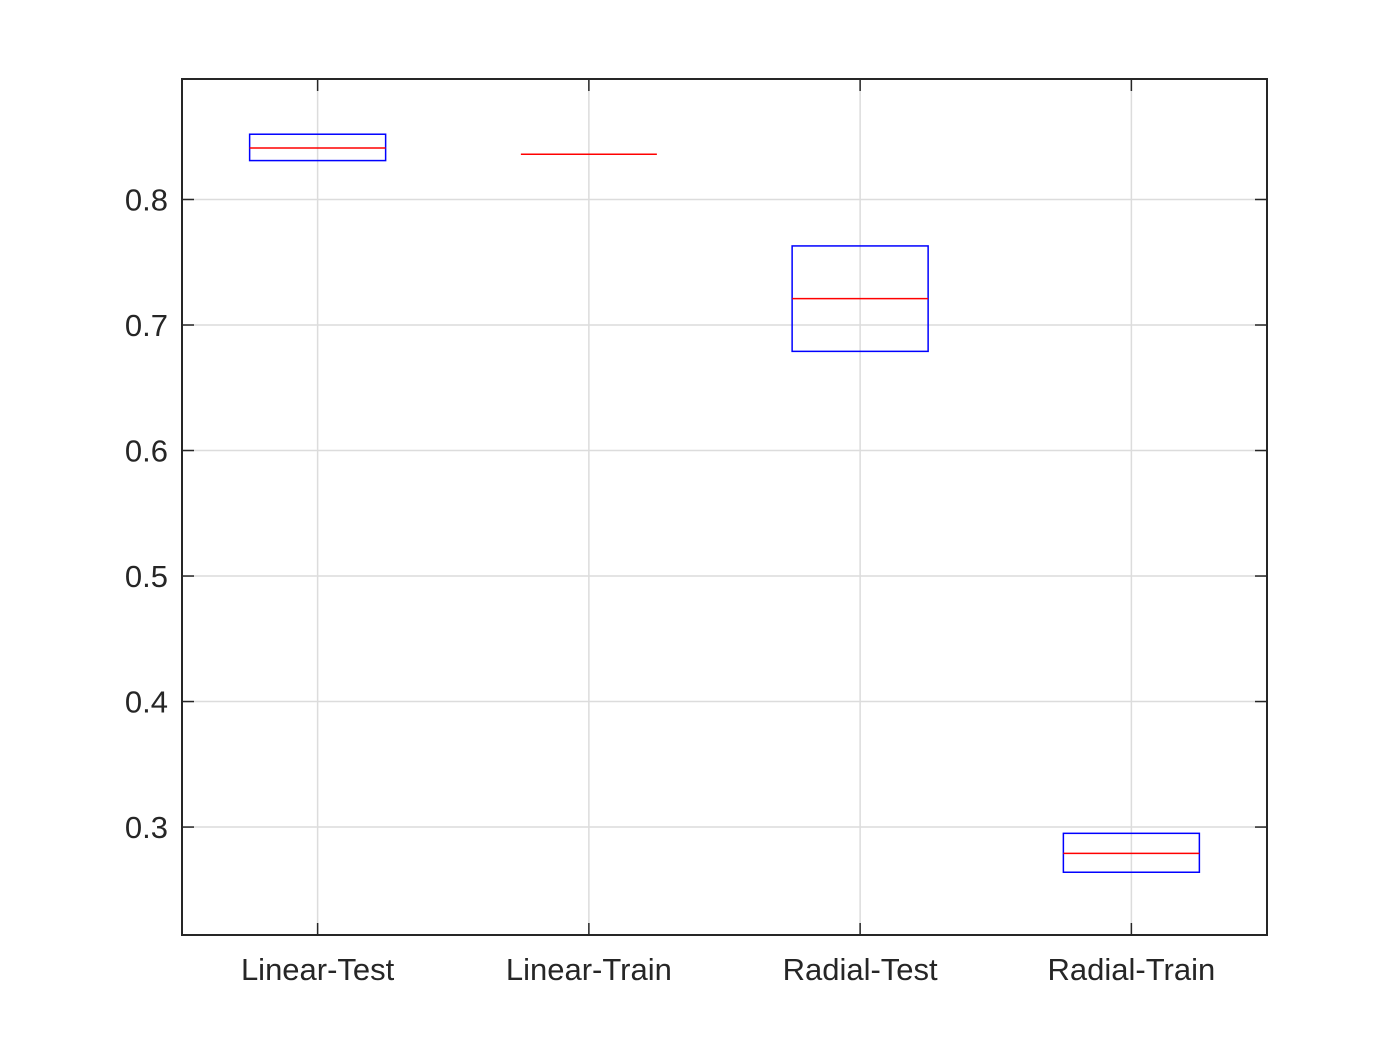 The height and width of the screenshot is (1050, 1400). What do you see at coordinates (146, 576) in the screenshot?
I see `y-tick-label: 0.5` at bounding box center [146, 576].